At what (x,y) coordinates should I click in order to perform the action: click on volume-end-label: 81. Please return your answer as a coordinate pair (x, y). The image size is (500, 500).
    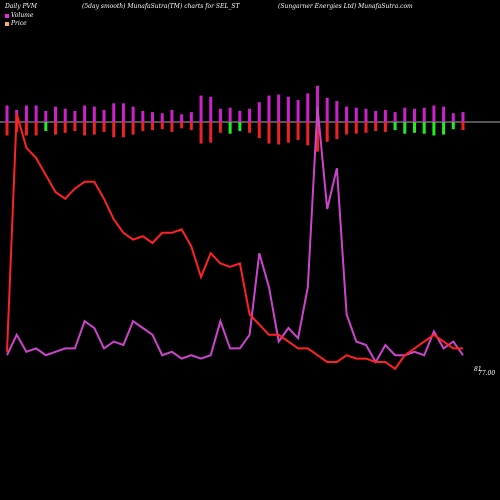
    Looking at the image, I should click on (478, 369).